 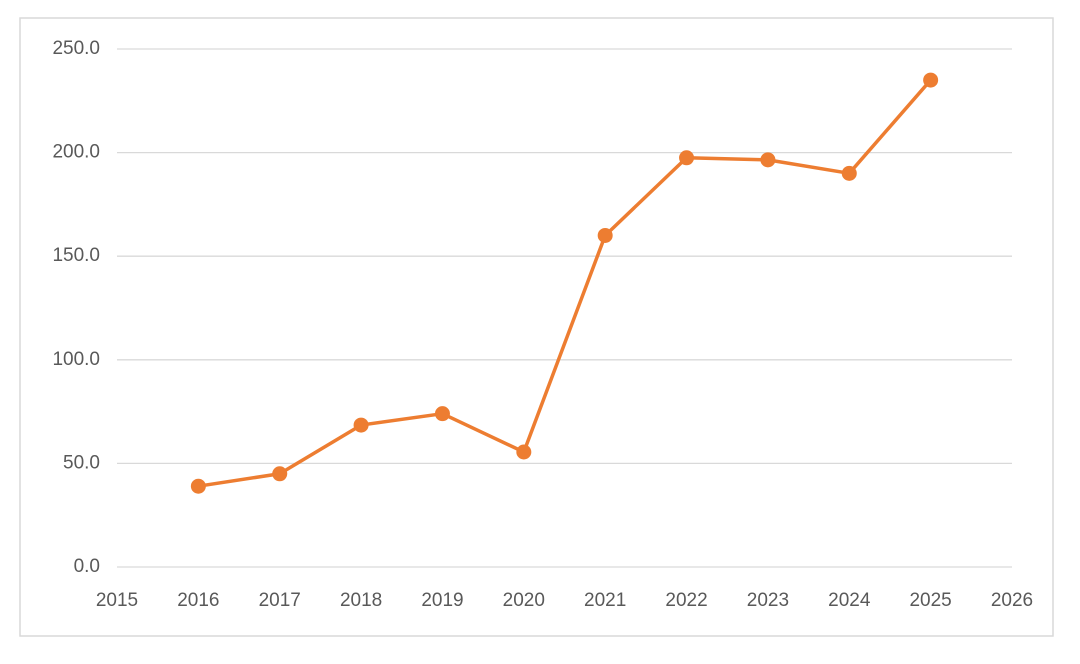 What do you see at coordinates (198, 600) in the screenshot?
I see `x-tick-label: 2016` at bounding box center [198, 600].